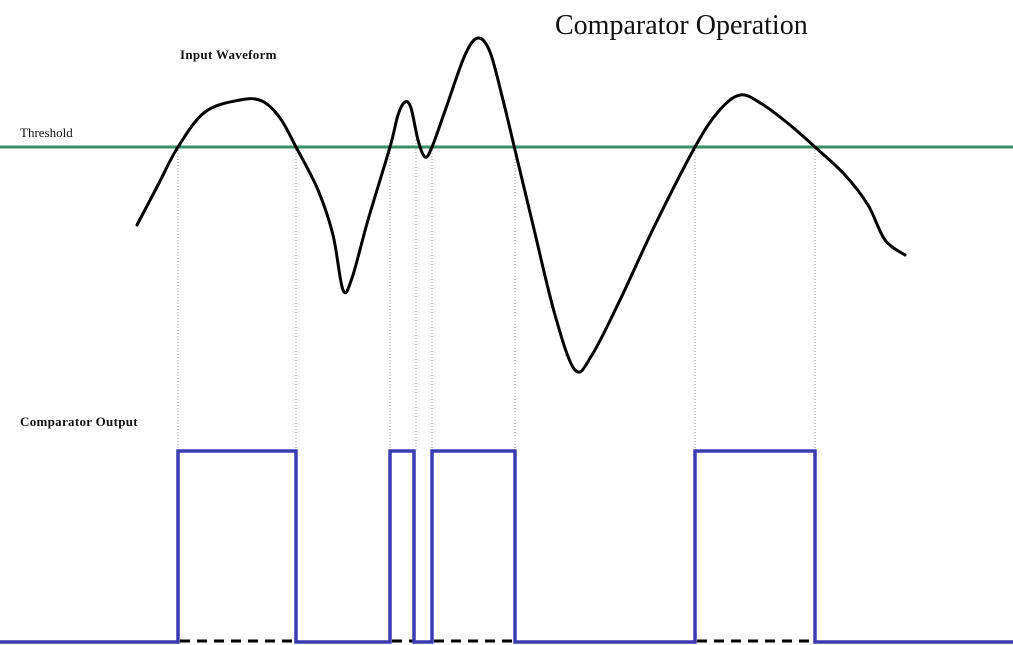  Describe the element at coordinates (46, 132) in the screenshot. I see `threshold-label: Threshold` at that location.